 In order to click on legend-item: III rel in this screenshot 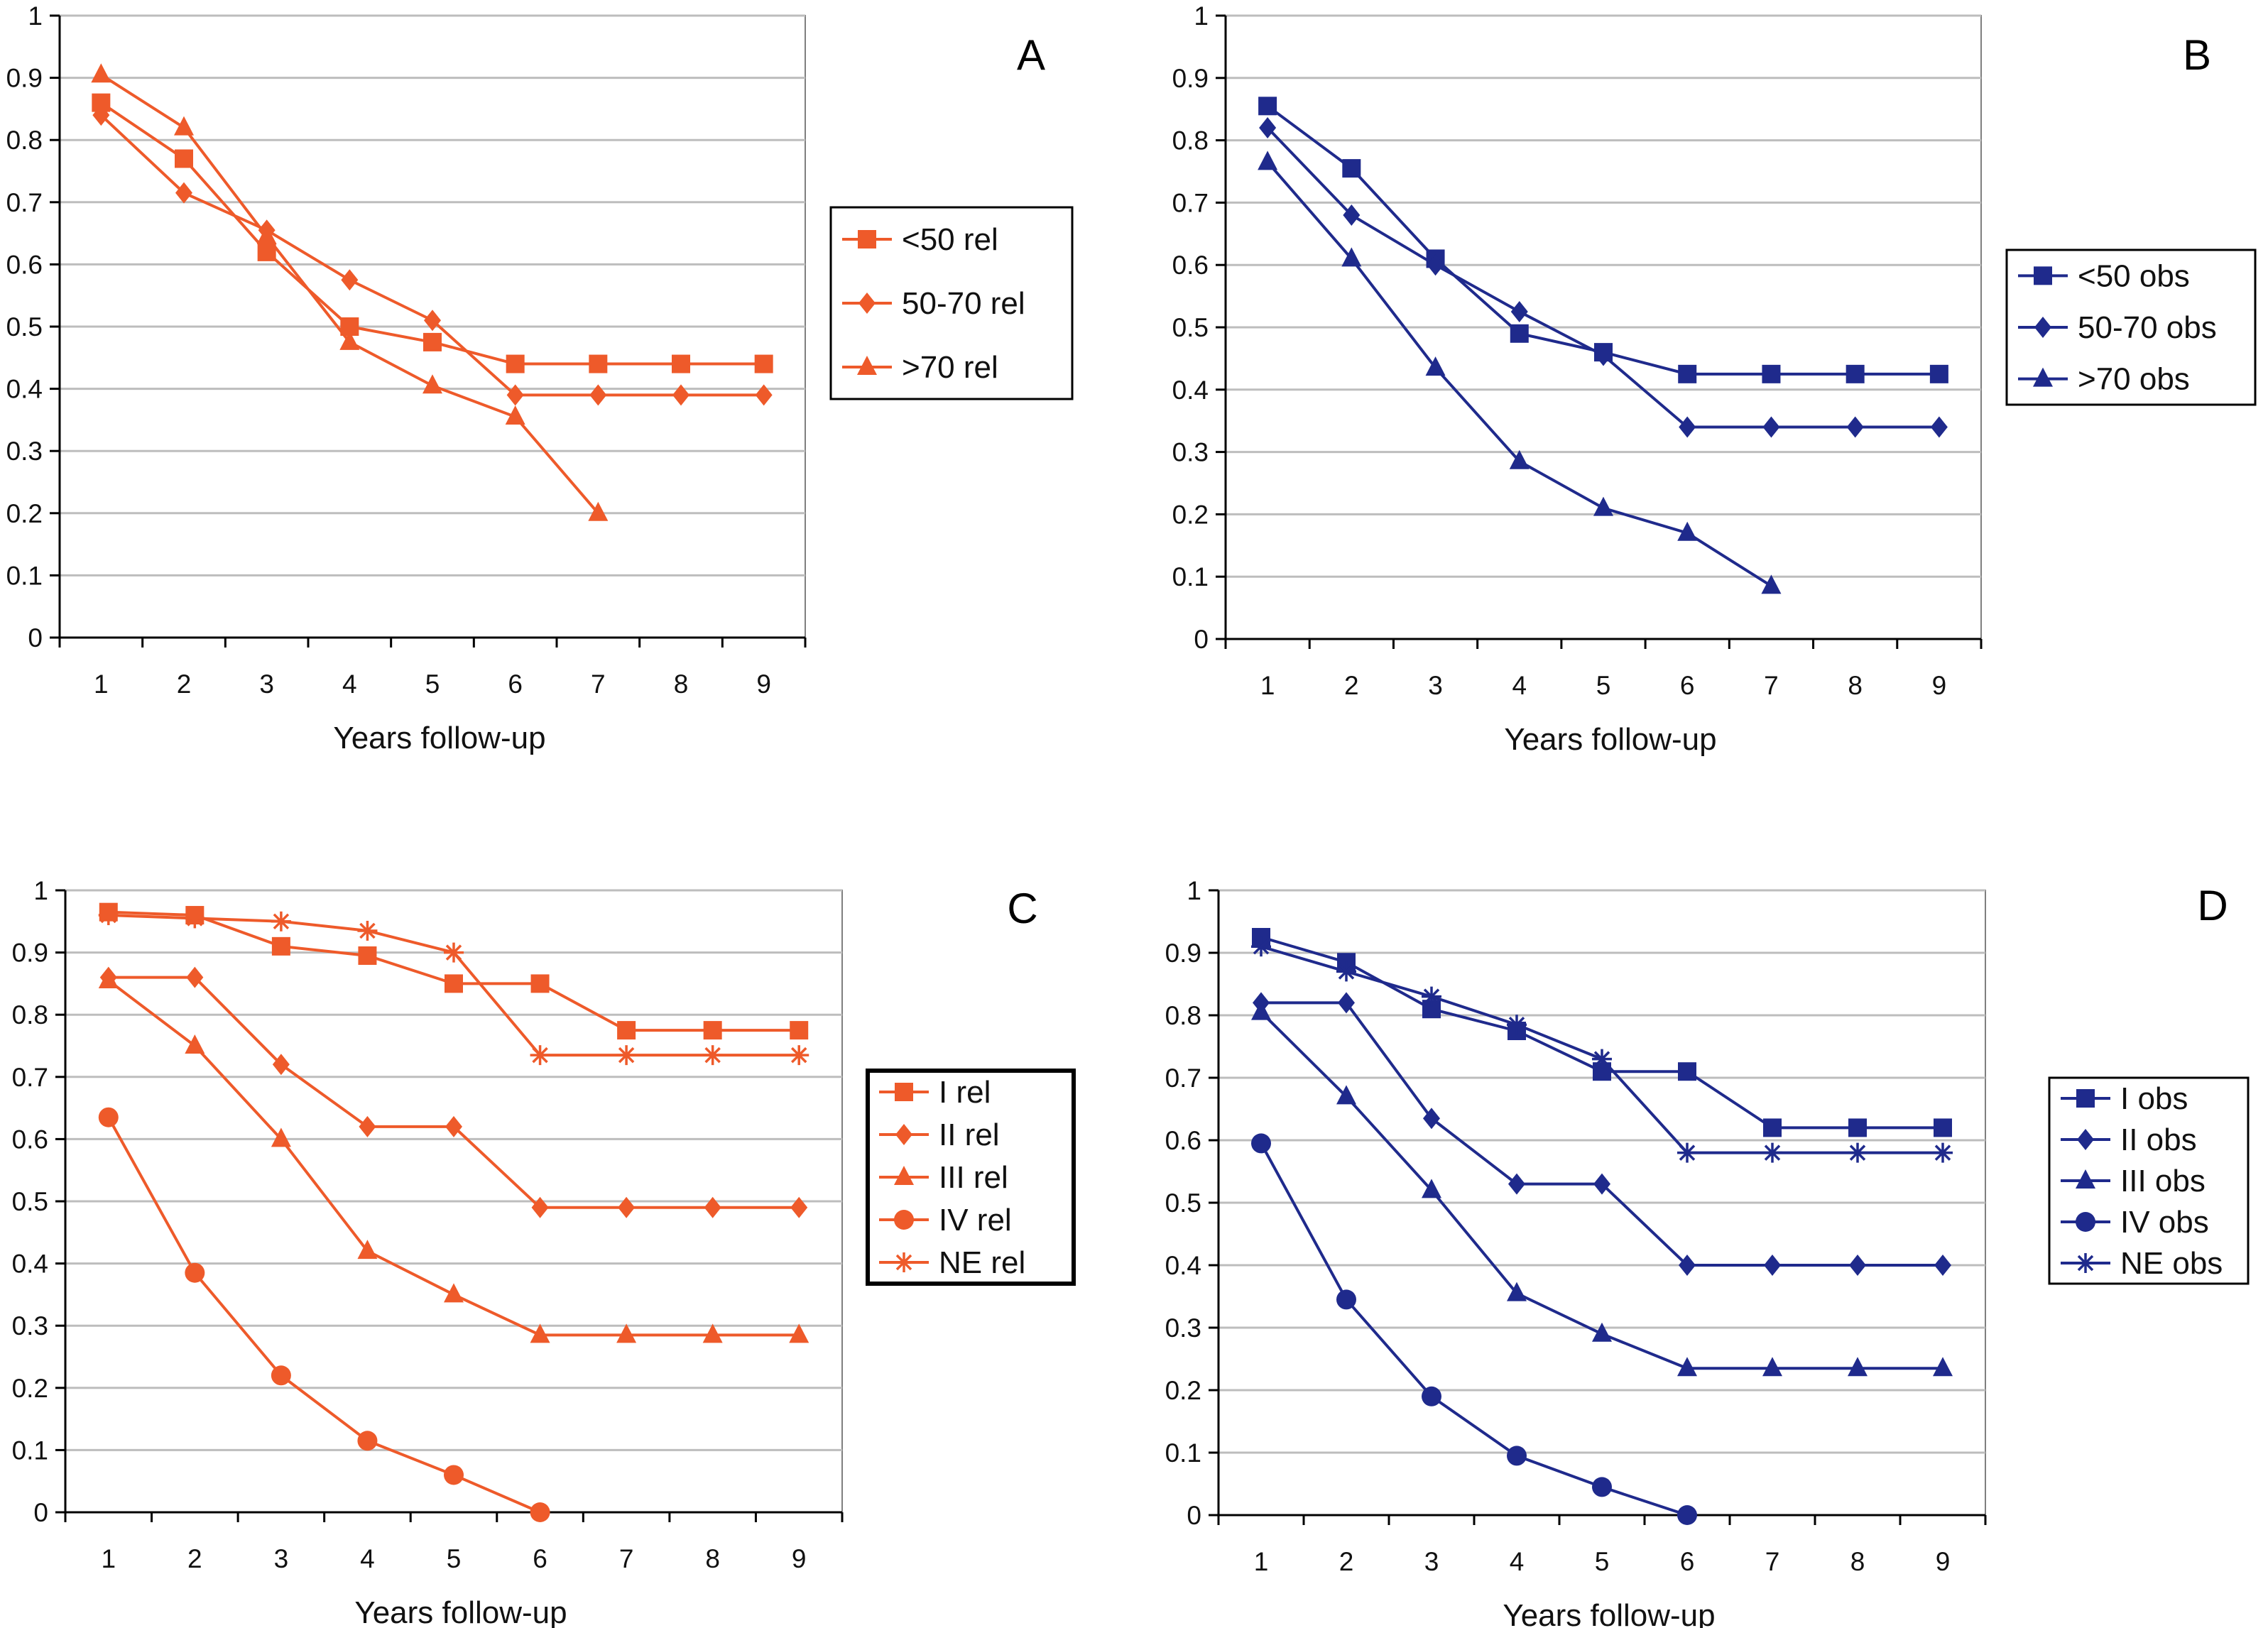, I will do `click(943, 1177)`.